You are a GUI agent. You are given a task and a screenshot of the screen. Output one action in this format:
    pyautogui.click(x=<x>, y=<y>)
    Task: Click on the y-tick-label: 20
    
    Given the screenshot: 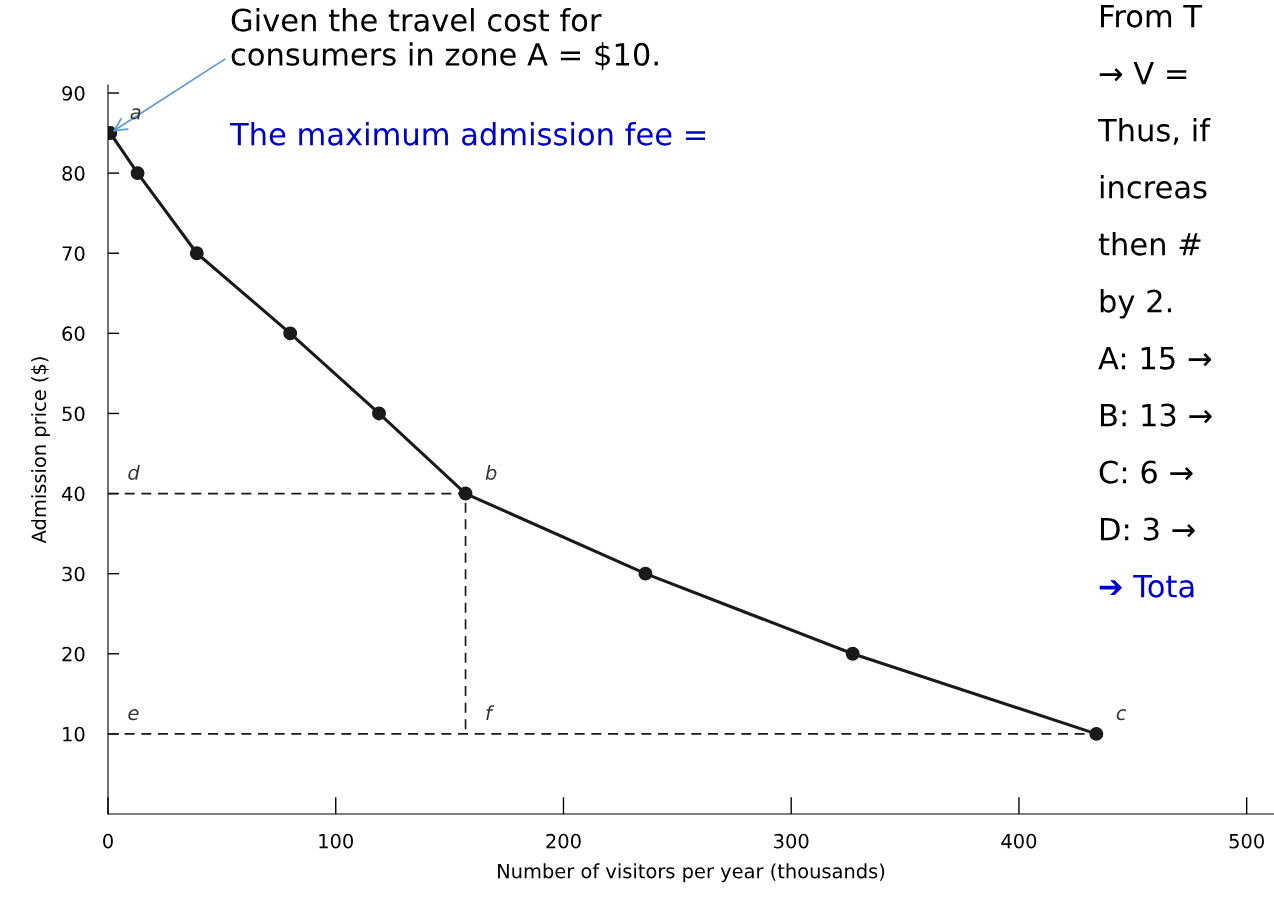 What is the action you would take?
    pyautogui.click(x=73, y=654)
    